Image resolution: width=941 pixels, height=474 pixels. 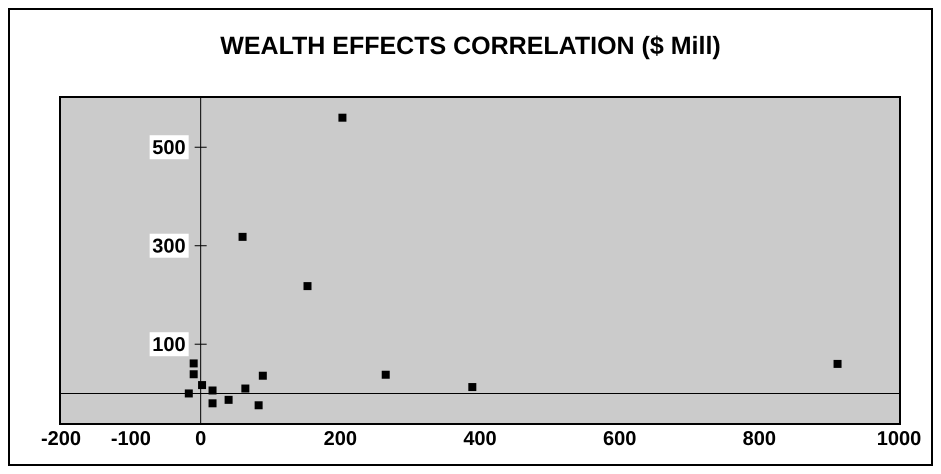 What do you see at coordinates (470, 46) in the screenshot?
I see `chart-title: WEALTH EFFECTS CORRELATION ($ Mill)` at bounding box center [470, 46].